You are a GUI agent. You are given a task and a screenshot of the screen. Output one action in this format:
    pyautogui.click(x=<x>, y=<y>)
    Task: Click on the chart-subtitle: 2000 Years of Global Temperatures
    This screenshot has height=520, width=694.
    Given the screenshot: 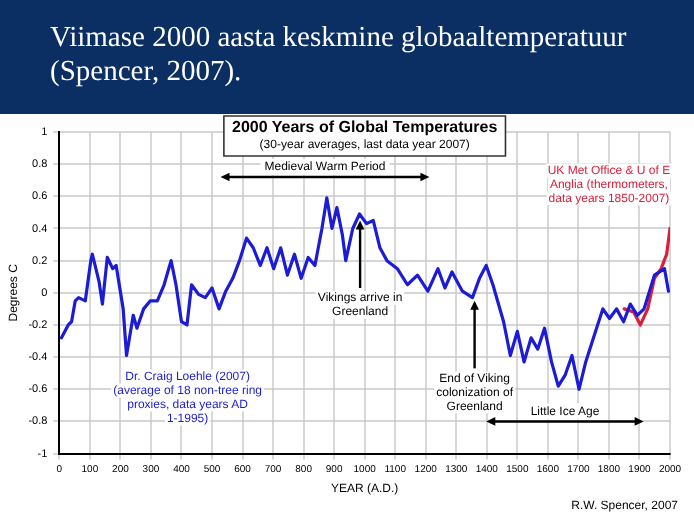 What is the action you would take?
    pyautogui.click(x=365, y=127)
    